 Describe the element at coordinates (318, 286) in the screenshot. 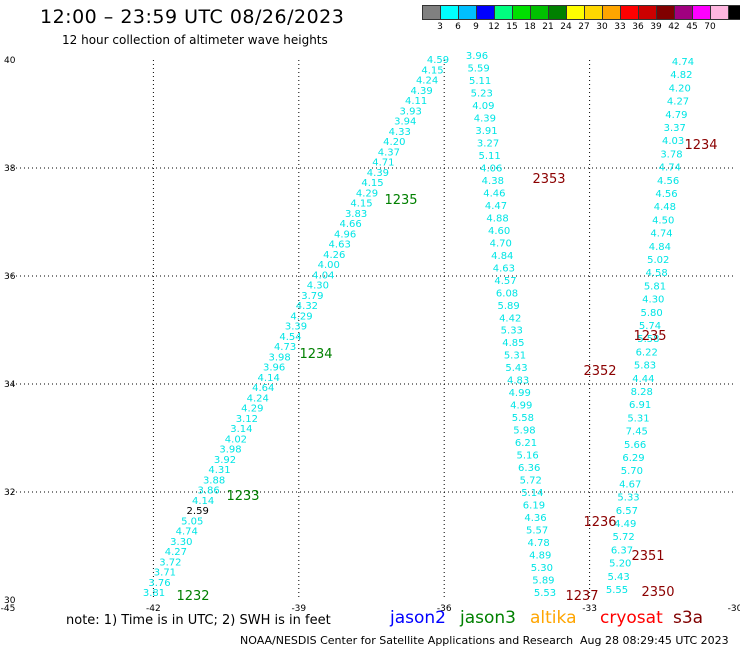

I see `swh-value: 4.30` at that location.